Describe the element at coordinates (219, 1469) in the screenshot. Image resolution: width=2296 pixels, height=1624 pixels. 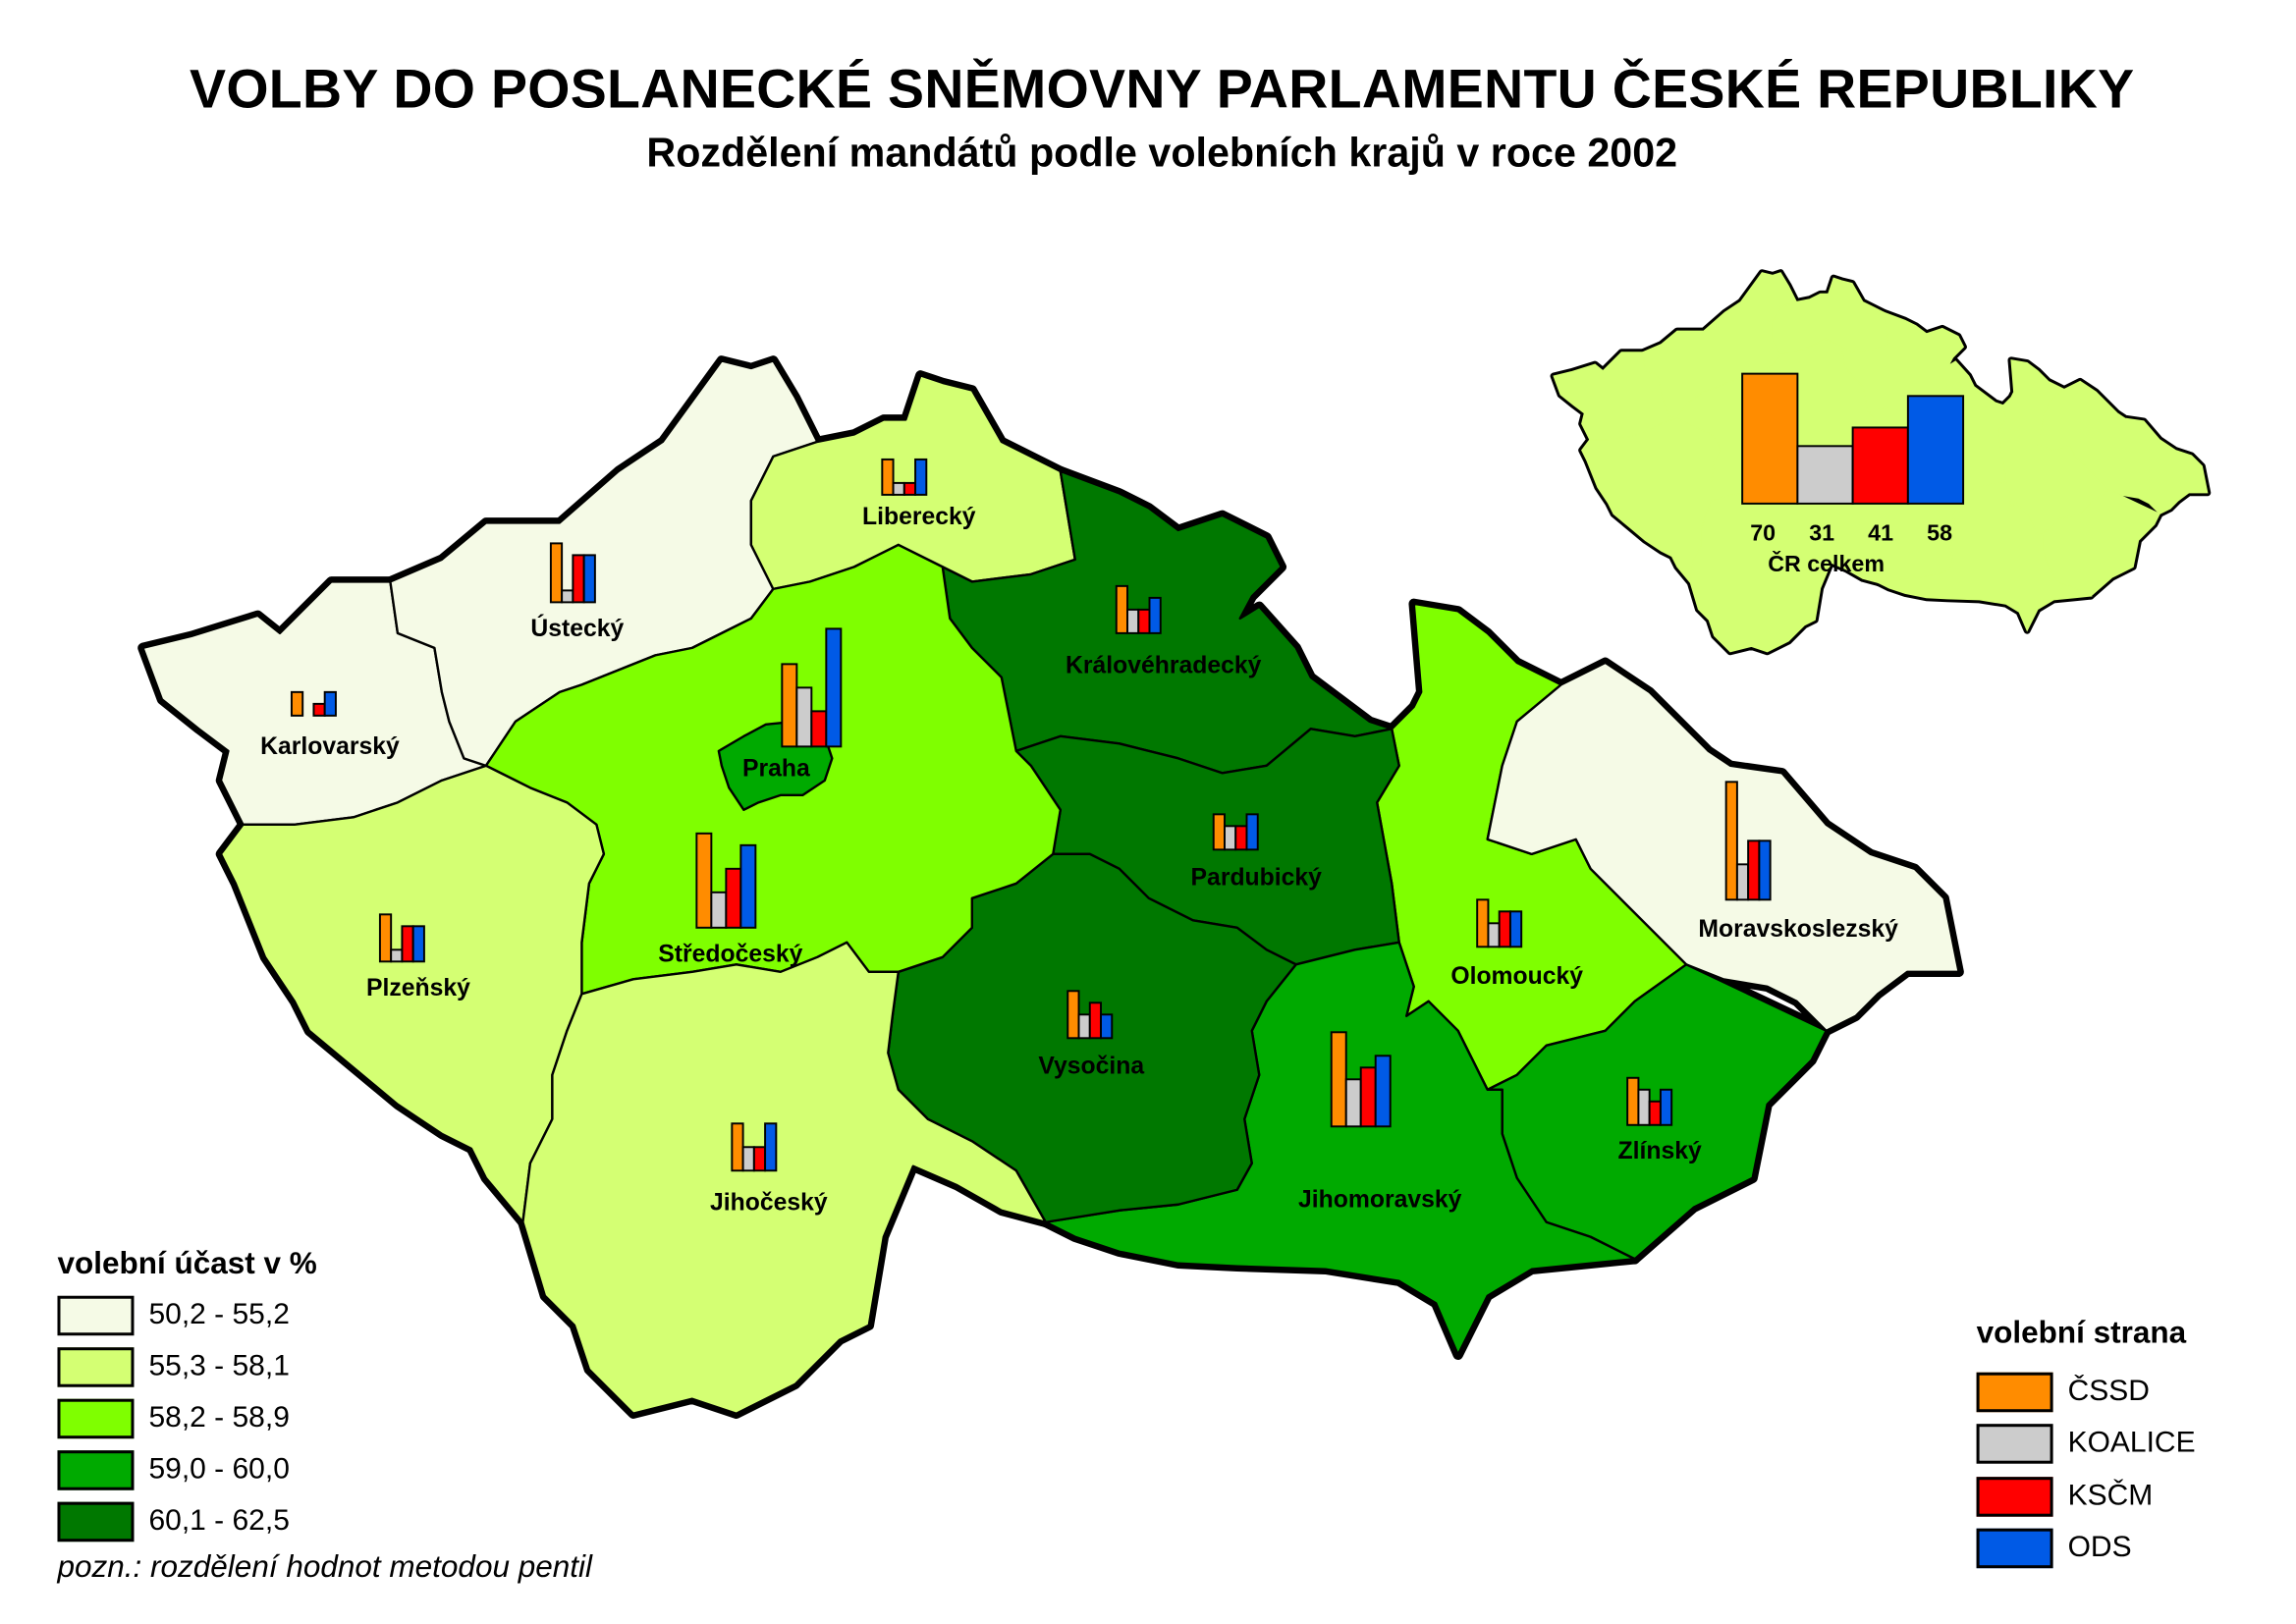
I see `turnout-range: 59,0 - 60,0` at that location.